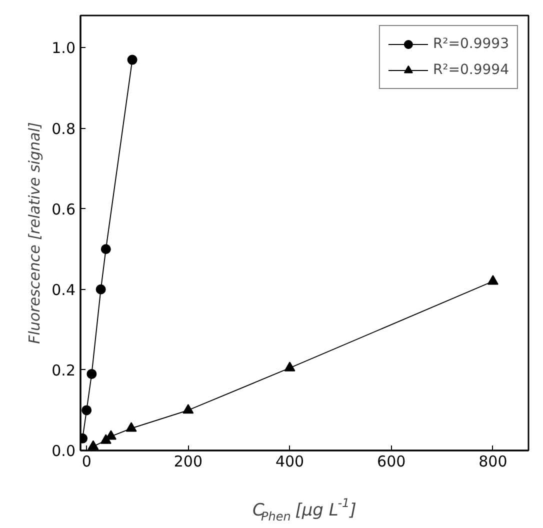  I want to click on x-tick-label: 800, so click(493, 461).